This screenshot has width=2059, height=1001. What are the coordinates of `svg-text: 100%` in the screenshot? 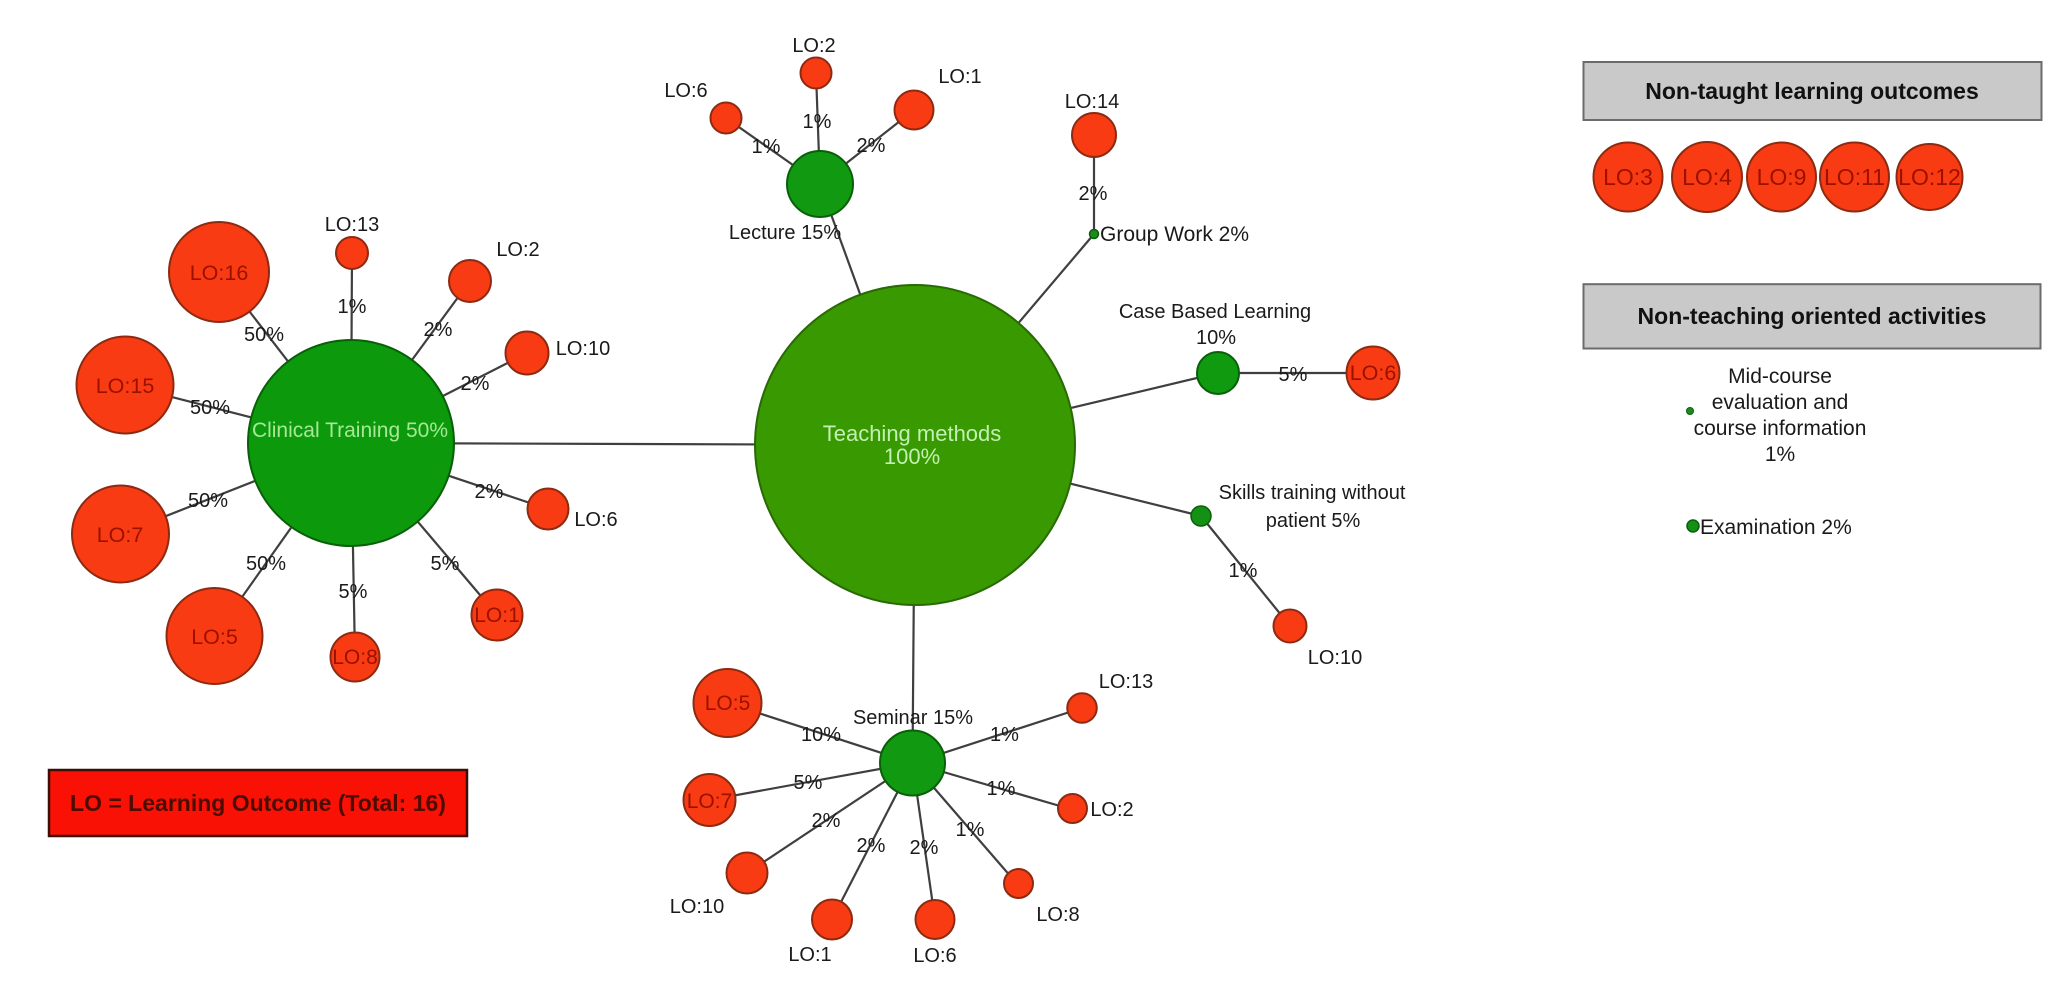 It's located at (912, 456).